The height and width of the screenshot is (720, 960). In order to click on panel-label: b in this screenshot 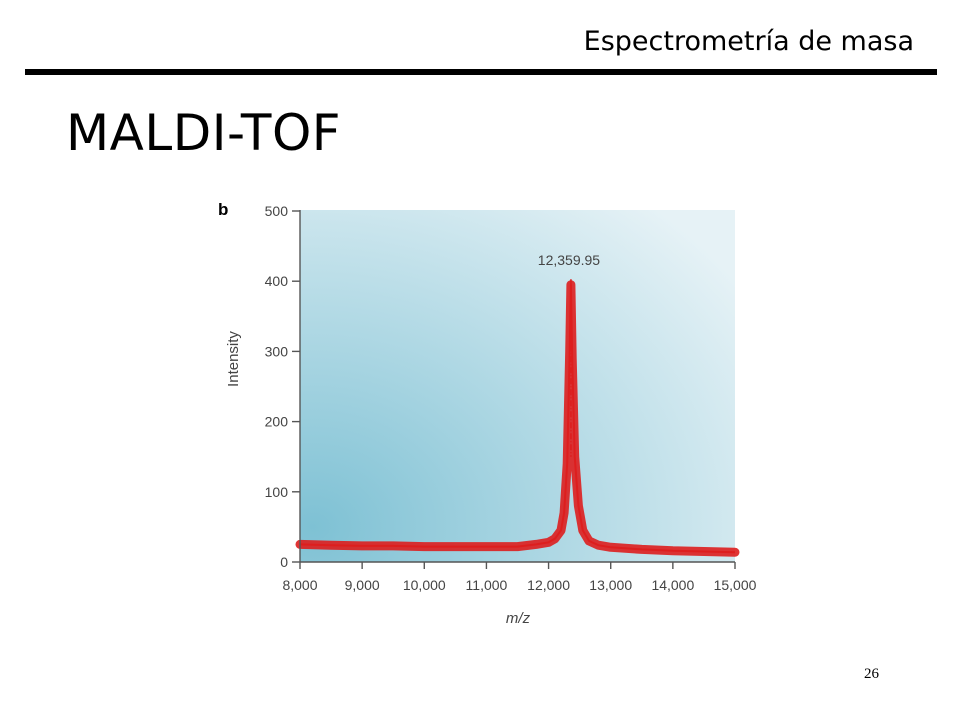, I will do `click(223, 209)`.